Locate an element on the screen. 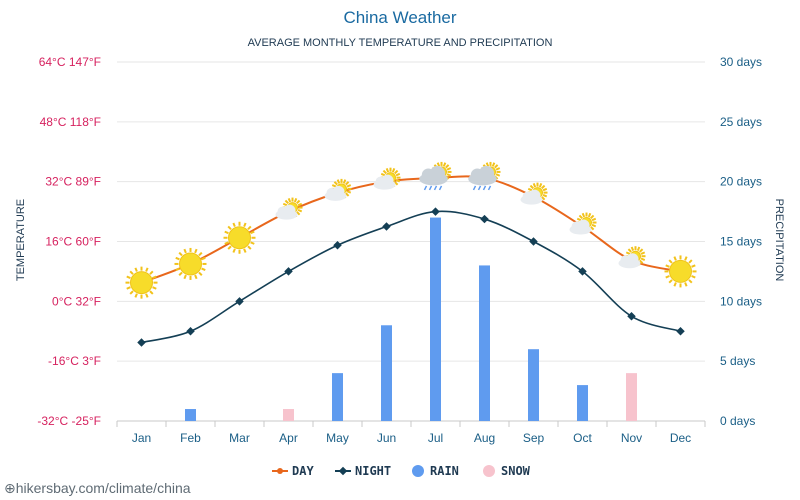 The height and width of the screenshot is (500, 800). legend-swatch-marker is located at coordinates (343, 471).